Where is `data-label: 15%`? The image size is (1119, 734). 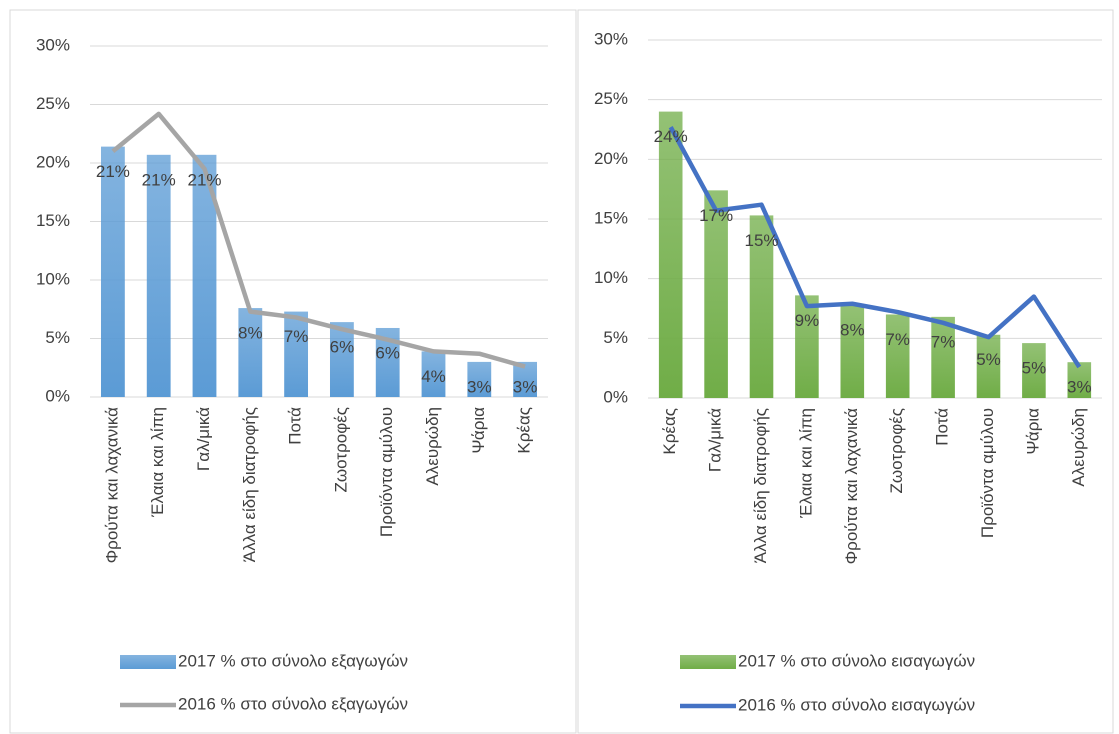
data-label: 15% is located at coordinates (761, 240).